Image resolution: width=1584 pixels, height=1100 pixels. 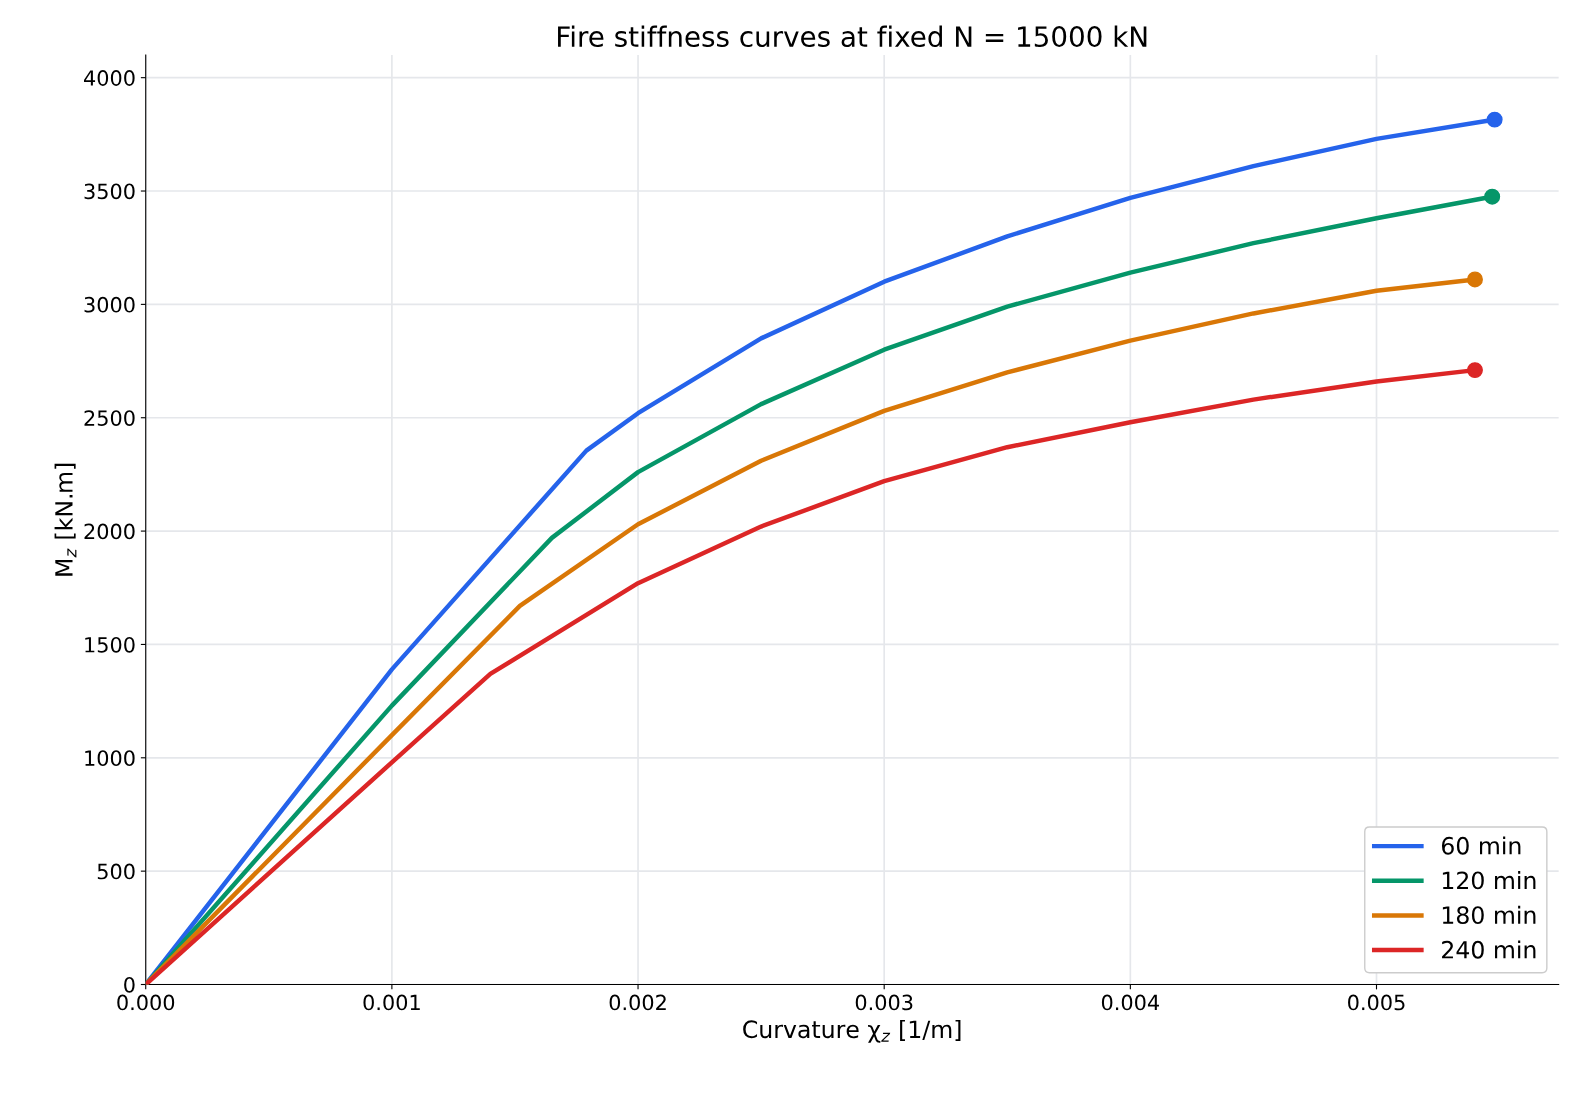 I want to click on y-tick-label: 0, so click(x=129, y=984).